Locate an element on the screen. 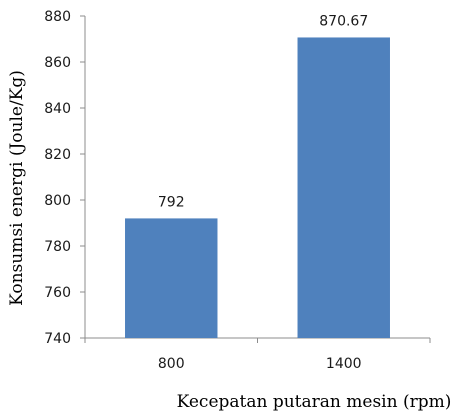 The image size is (453, 414). y-tick-label: 740 is located at coordinates (57, 339).